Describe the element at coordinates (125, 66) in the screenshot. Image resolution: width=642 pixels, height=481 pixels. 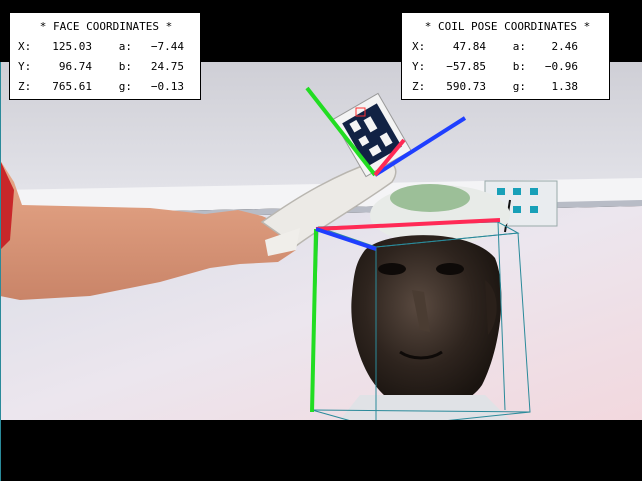
I see `face-beta-label: b:` at that location.